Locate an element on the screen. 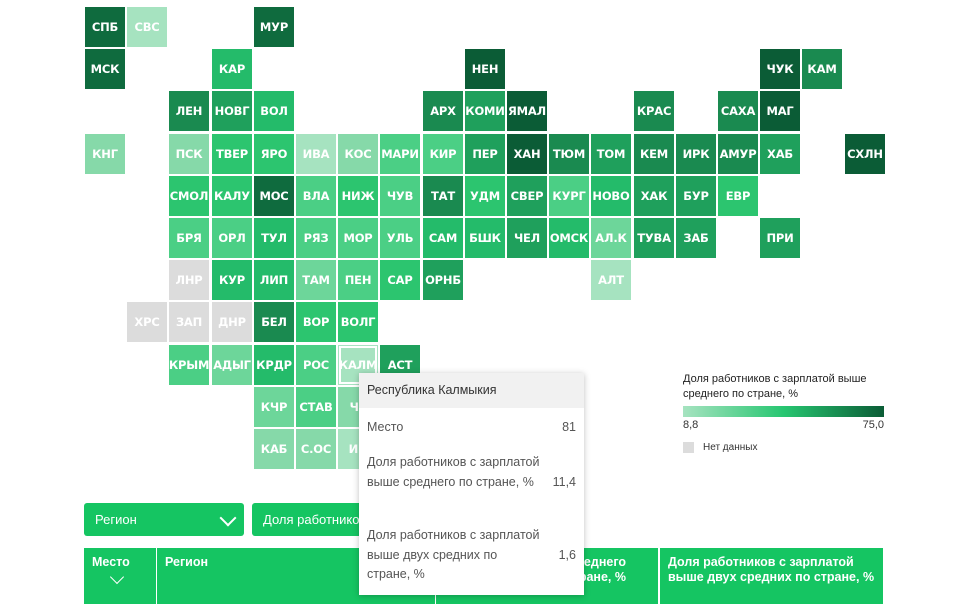 The image size is (966, 604). region-tile: МСК is located at coordinates (105, 69).